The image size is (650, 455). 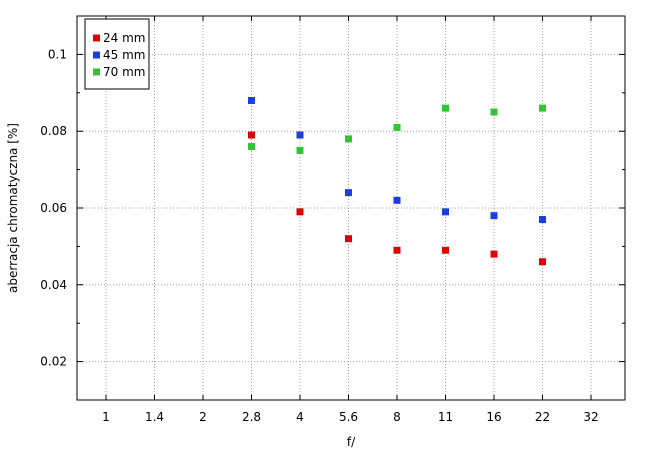 I want to click on y-tick-label: 0.04, so click(x=53, y=285).